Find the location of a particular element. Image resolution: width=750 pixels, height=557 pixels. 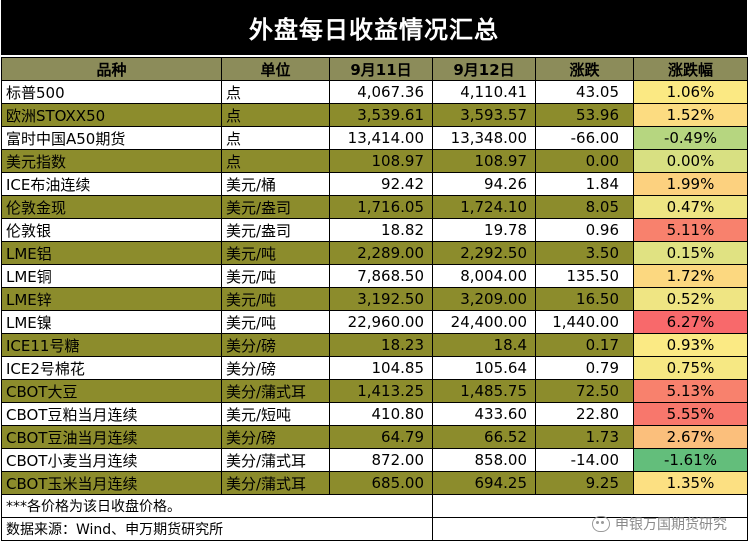

footnote-source: 数据来源：Wind、申万期货研究所 is located at coordinates (217, 529).